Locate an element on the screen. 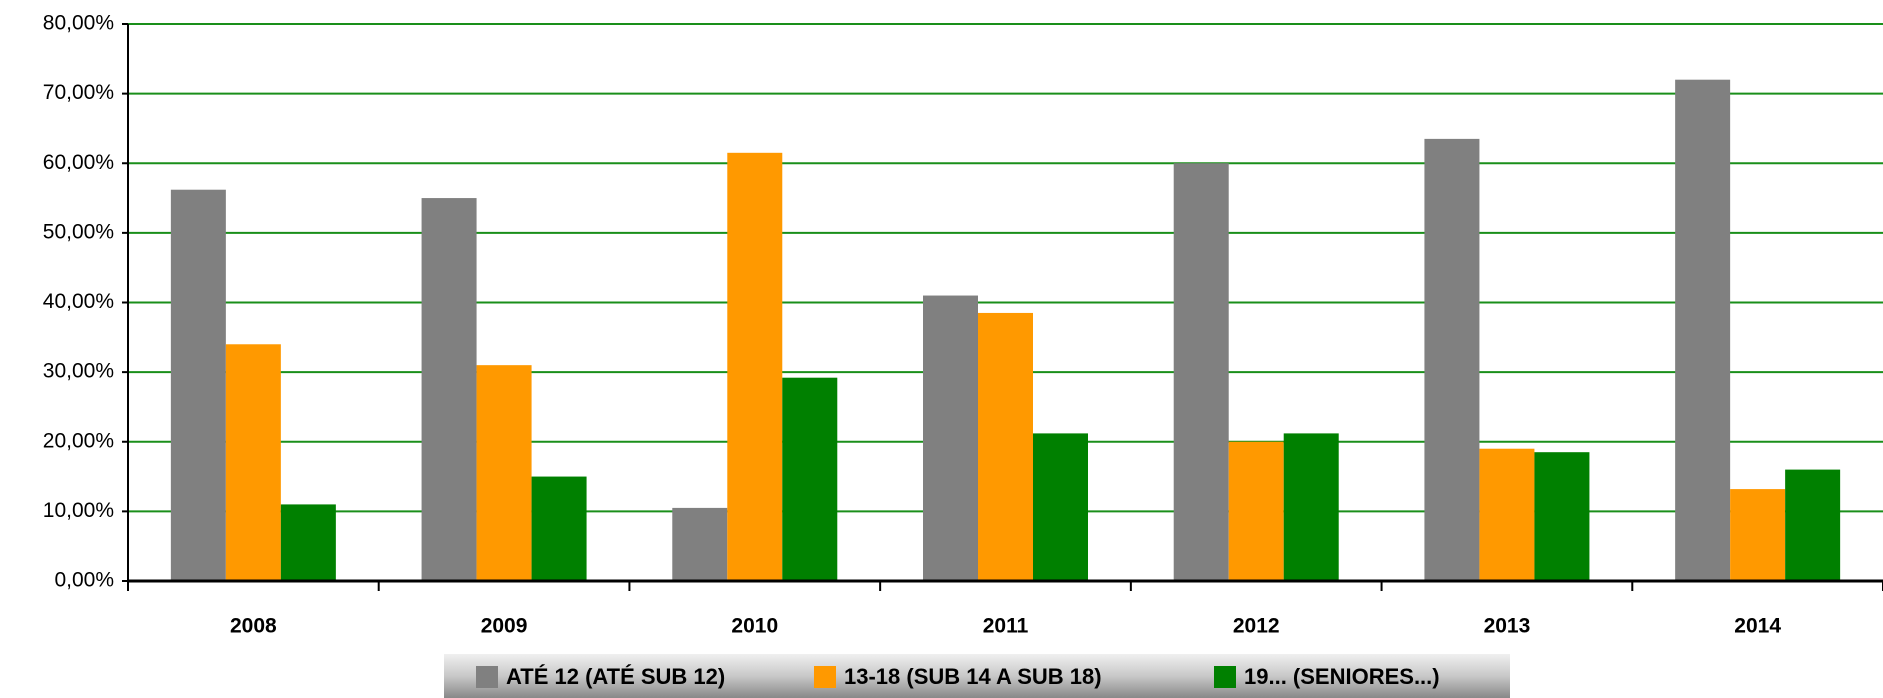 The image size is (1883, 698). y-tick-label: 80,00% is located at coordinates (78, 23).